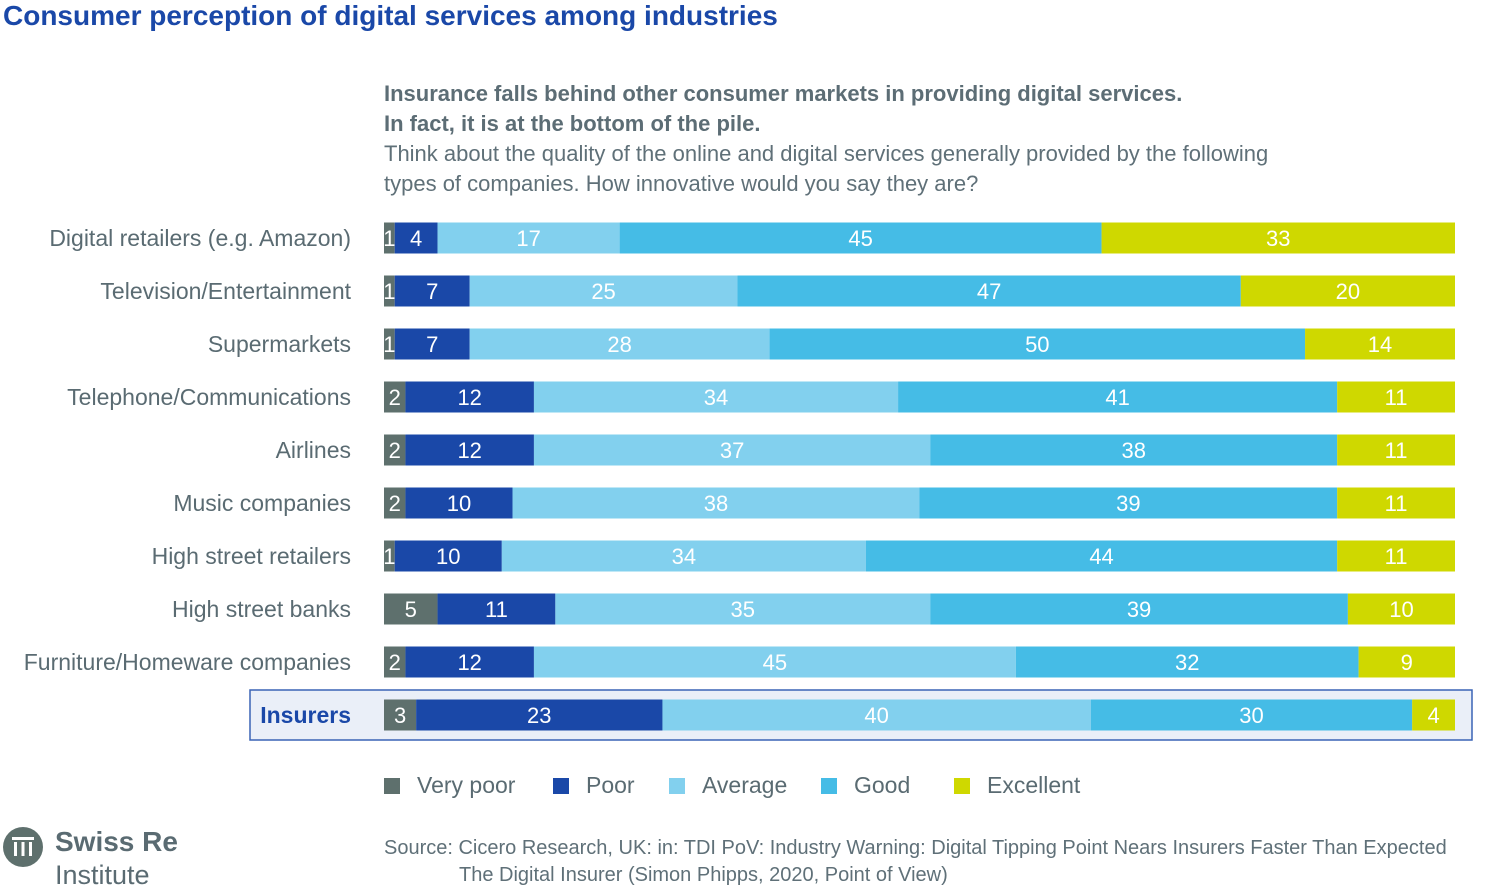 The width and height of the screenshot is (1500, 895). I want to click on bar-insurers-very-poor, so click(400, 715).